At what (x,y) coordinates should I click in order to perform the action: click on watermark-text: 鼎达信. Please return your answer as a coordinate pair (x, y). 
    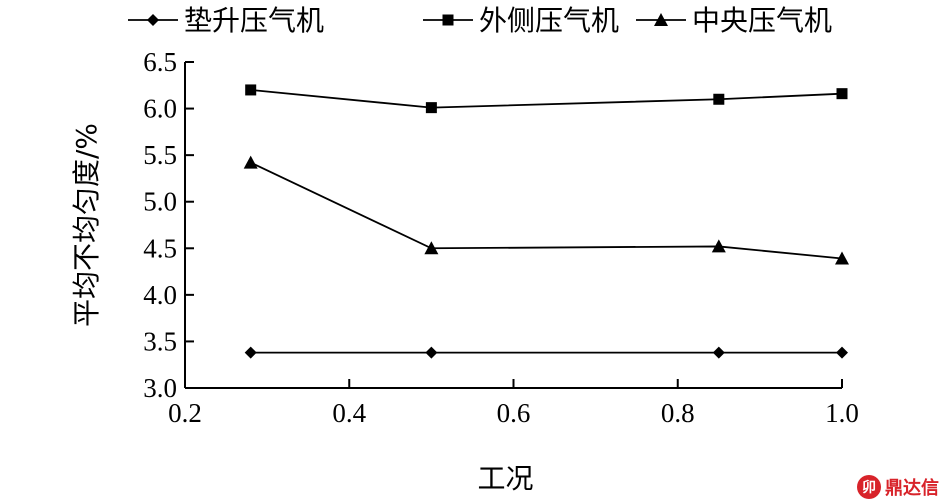
    Looking at the image, I should click on (912, 488).